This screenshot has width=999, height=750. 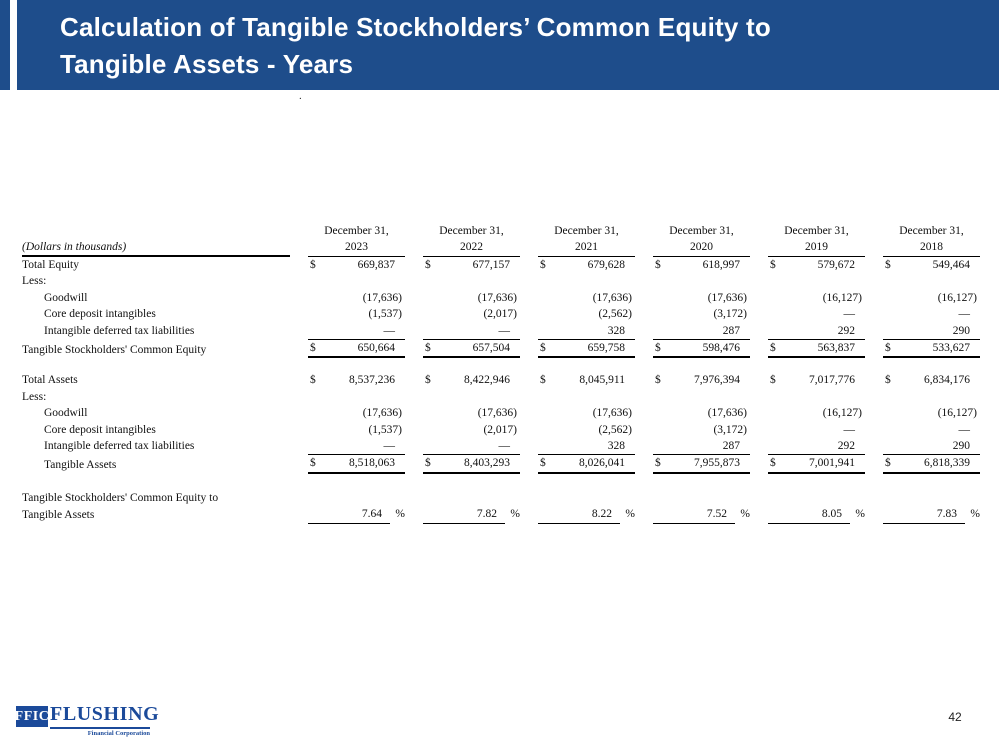 What do you see at coordinates (501, 482) in the screenshot?
I see `section-spacer` at bounding box center [501, 482].